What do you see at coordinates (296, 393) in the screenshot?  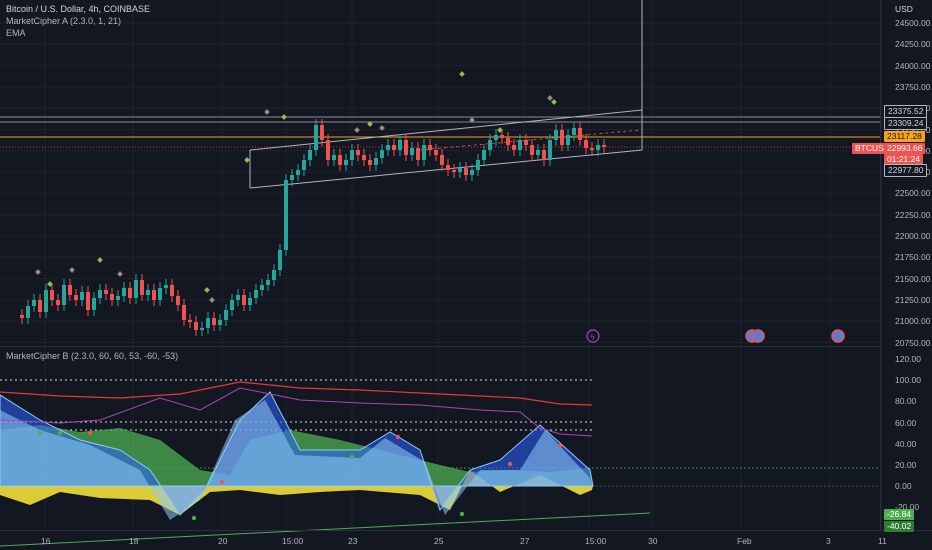 I see `rsi-line` at bounding box center [296, 393].